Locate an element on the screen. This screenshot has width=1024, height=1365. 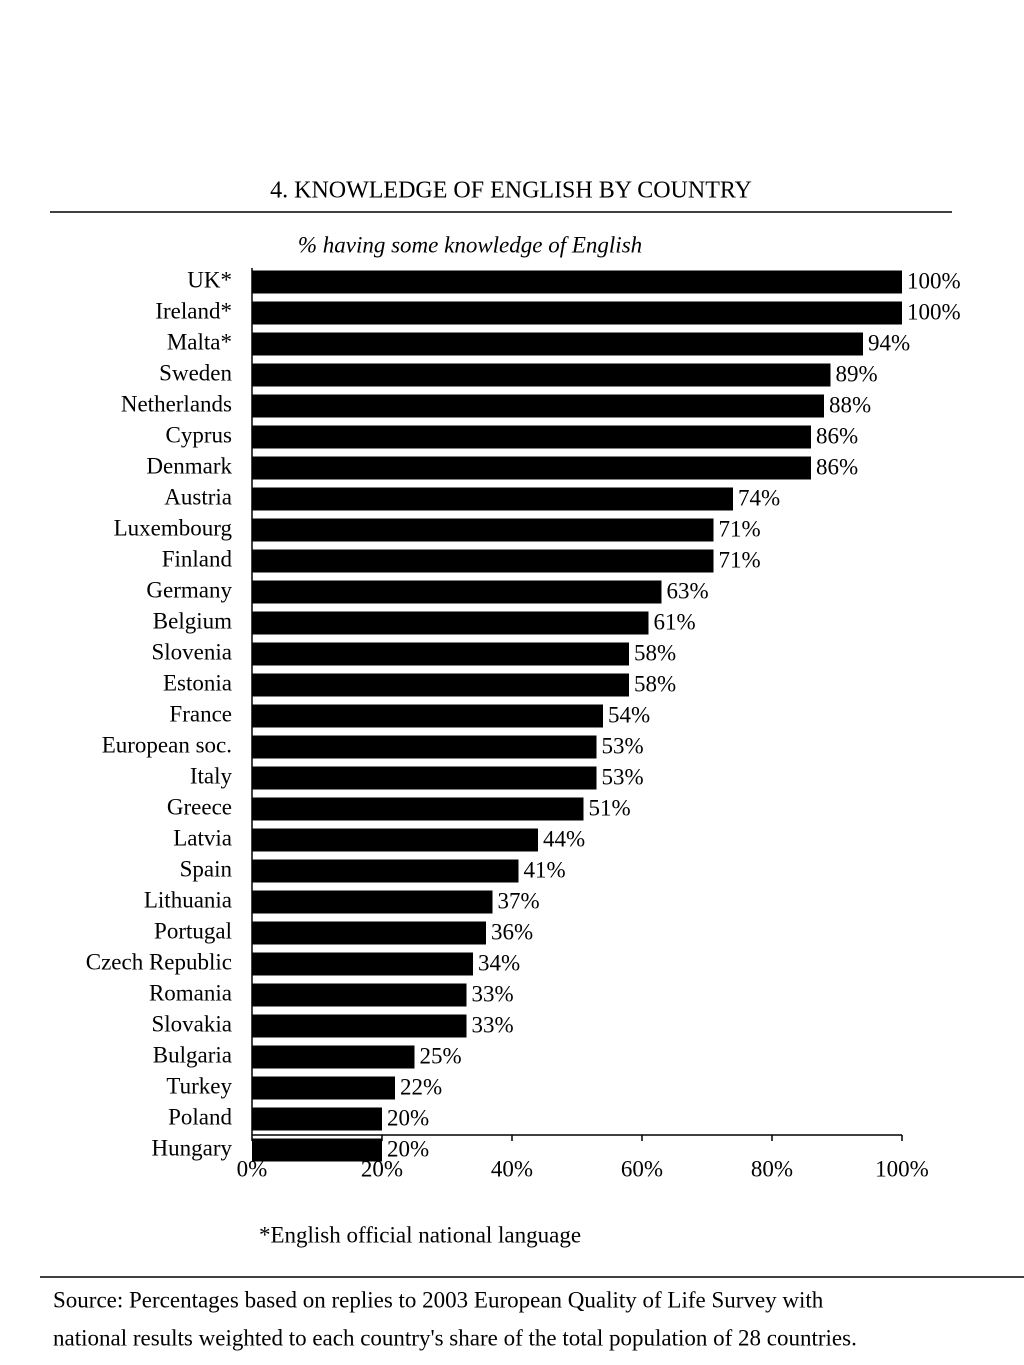
y-tick-label: Luxembourg is located at coordinates (173, 527).